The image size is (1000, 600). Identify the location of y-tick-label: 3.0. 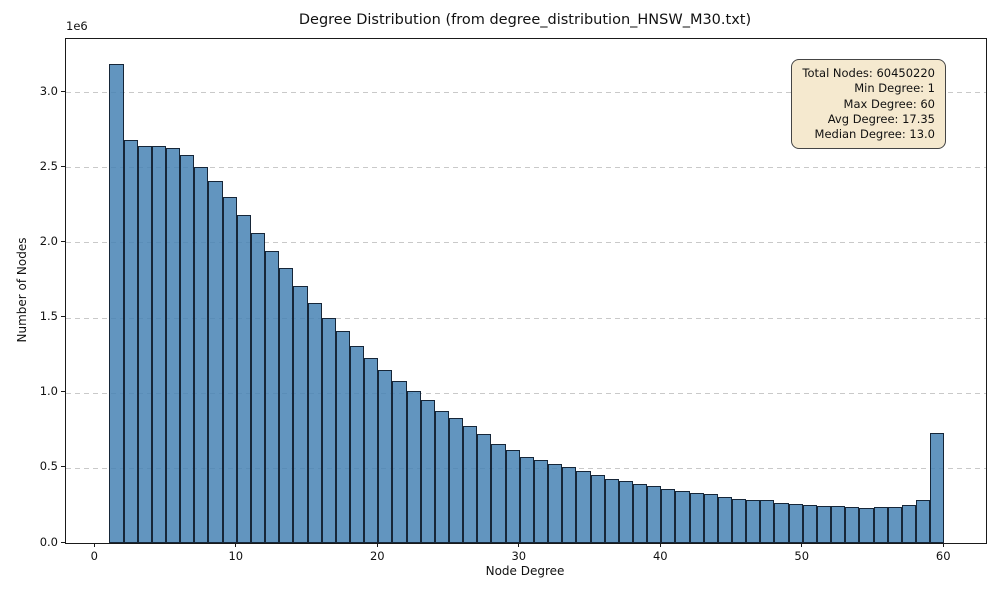
(48, 90).